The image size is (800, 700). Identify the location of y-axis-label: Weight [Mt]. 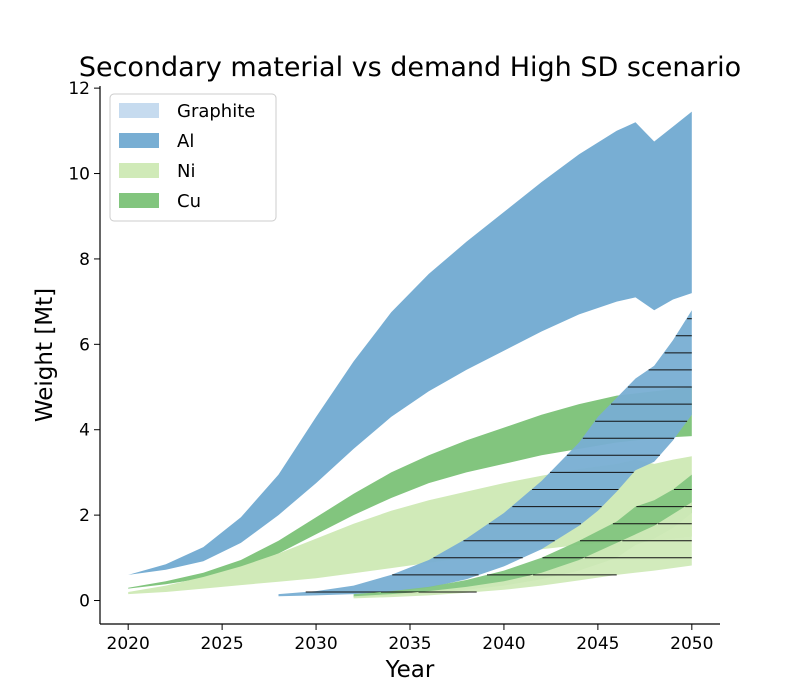
(45, 355).